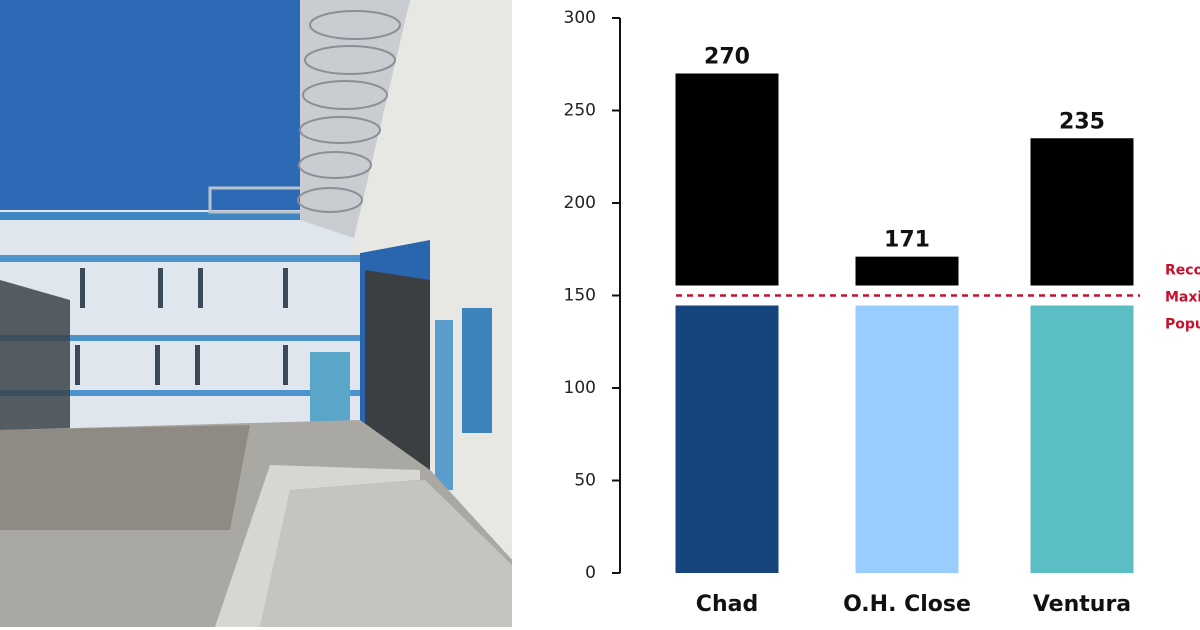  Describe the element at coordinates (590, 573) in the screenshot. I see `y-tick-label: 0` at that location.